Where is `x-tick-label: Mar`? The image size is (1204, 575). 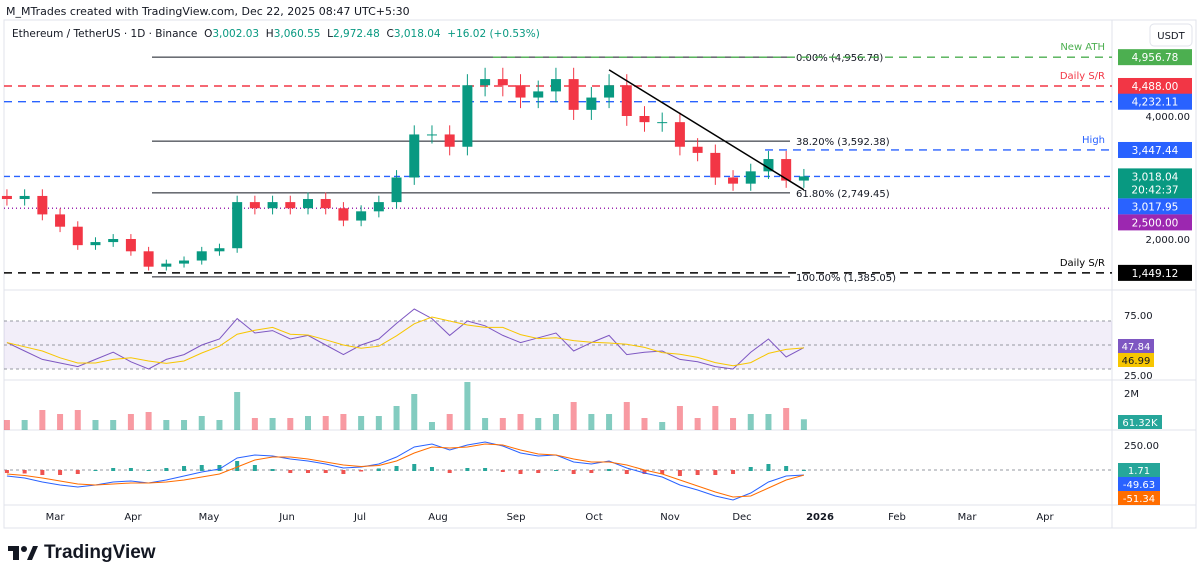 x-tick-label: Mar is located at coordinates (56, 517).